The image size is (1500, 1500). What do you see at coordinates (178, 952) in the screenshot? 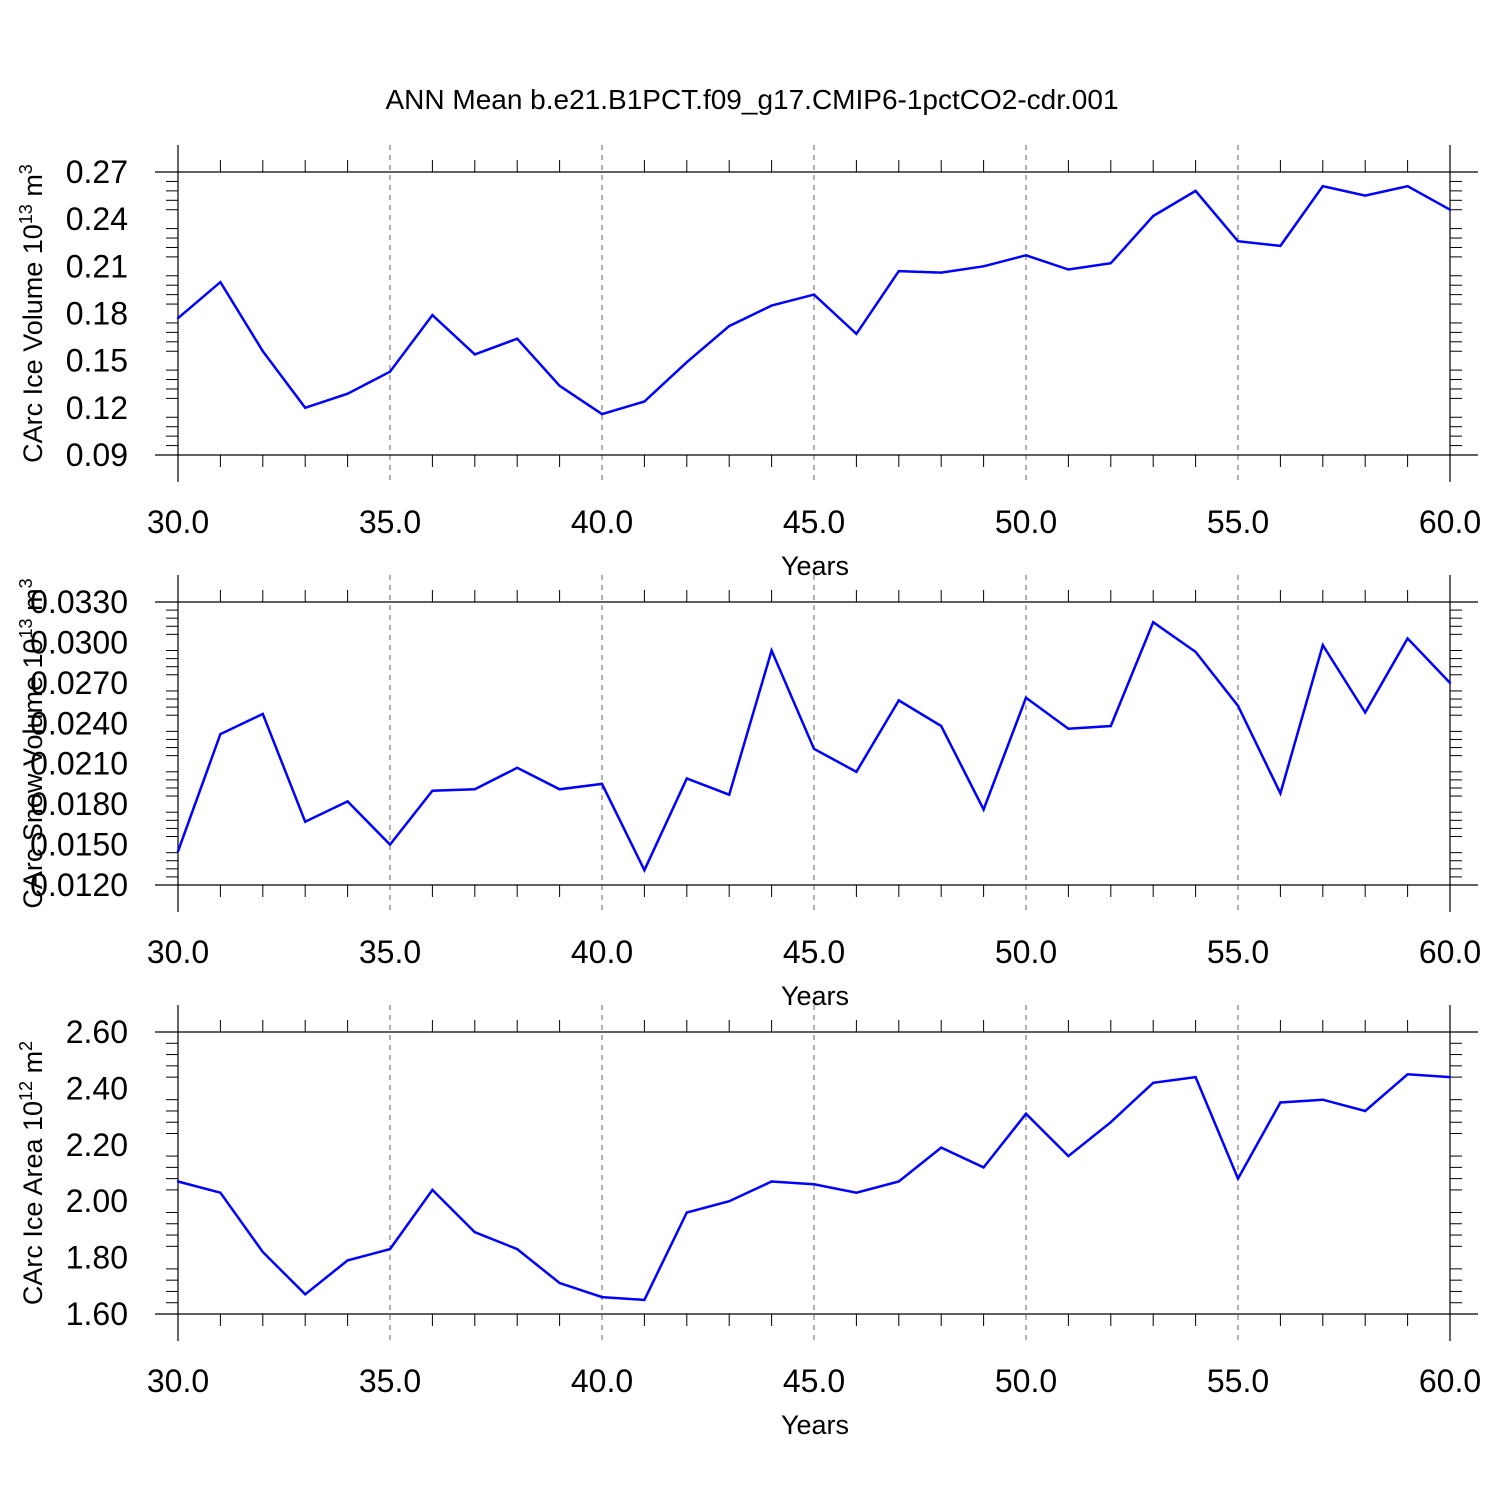
I see `x-tick-label: 30.0` at bounding box center [178, 952].